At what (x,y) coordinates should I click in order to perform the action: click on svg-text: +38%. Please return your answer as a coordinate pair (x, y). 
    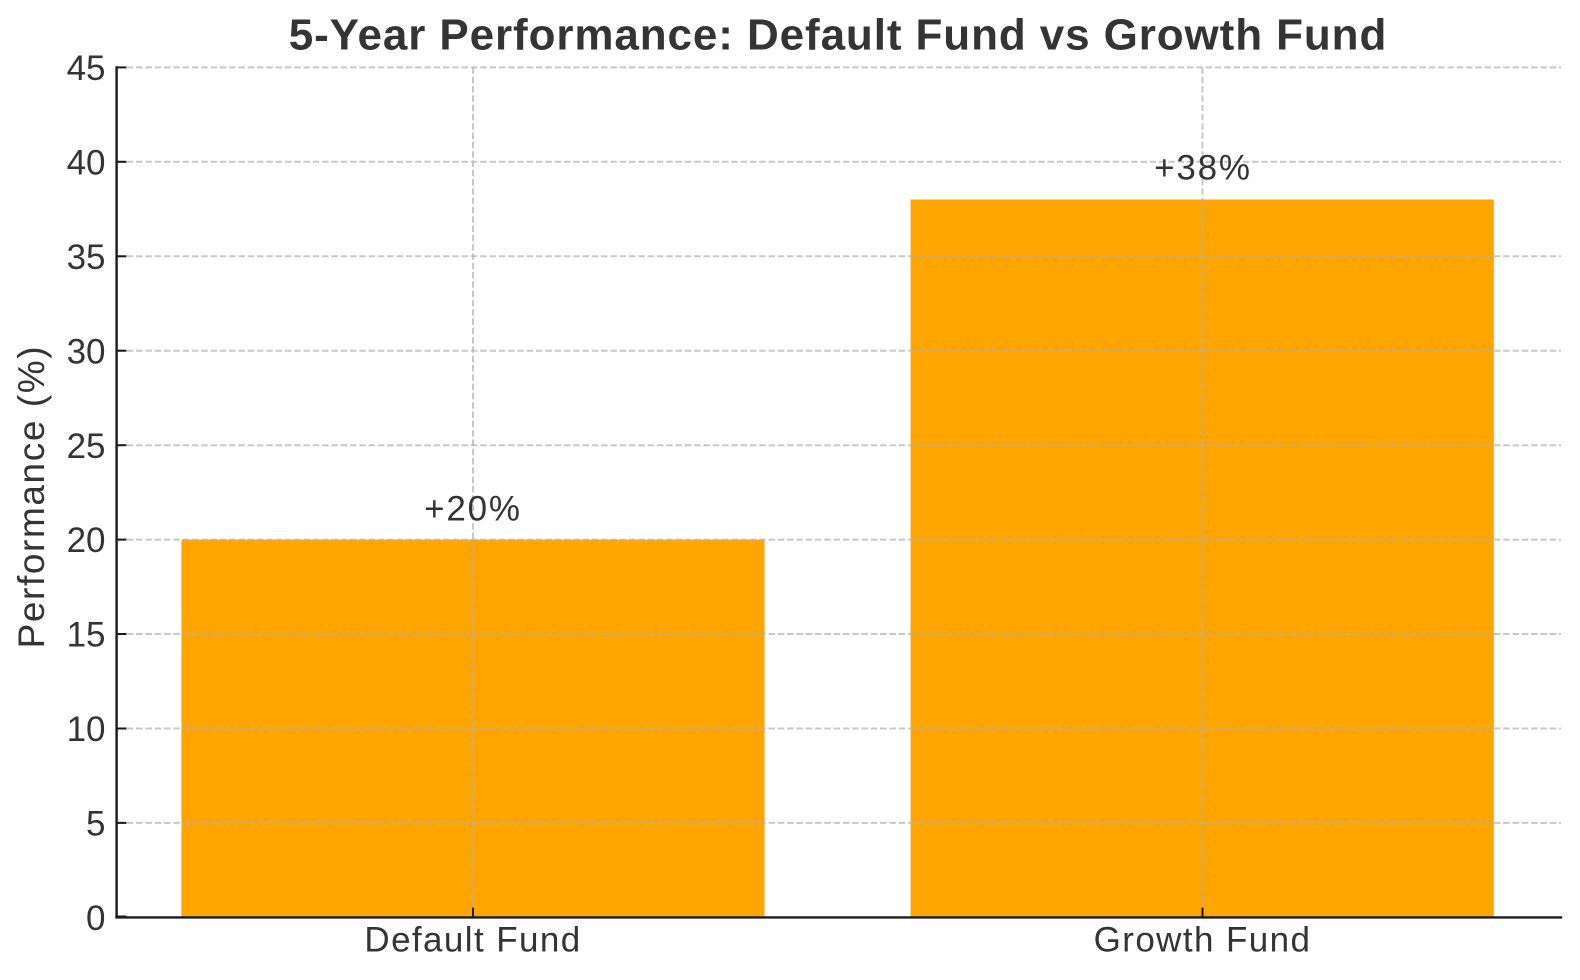
    Looking at the image, I should click on (1203, 168).